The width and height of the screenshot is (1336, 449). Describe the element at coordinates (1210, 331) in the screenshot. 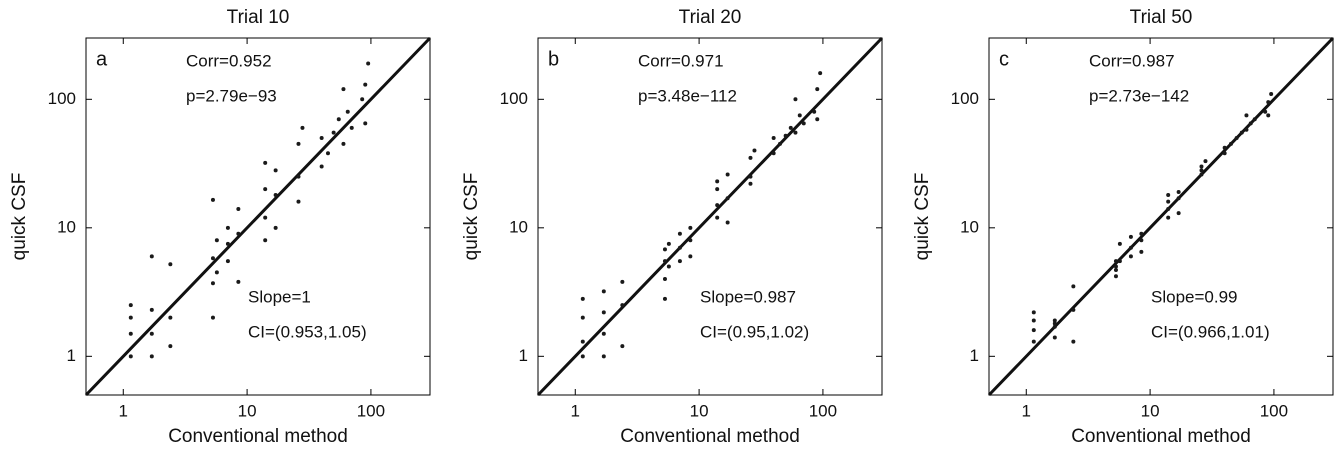

I see `annotation: CI=(0.966,1.01)` at that location.